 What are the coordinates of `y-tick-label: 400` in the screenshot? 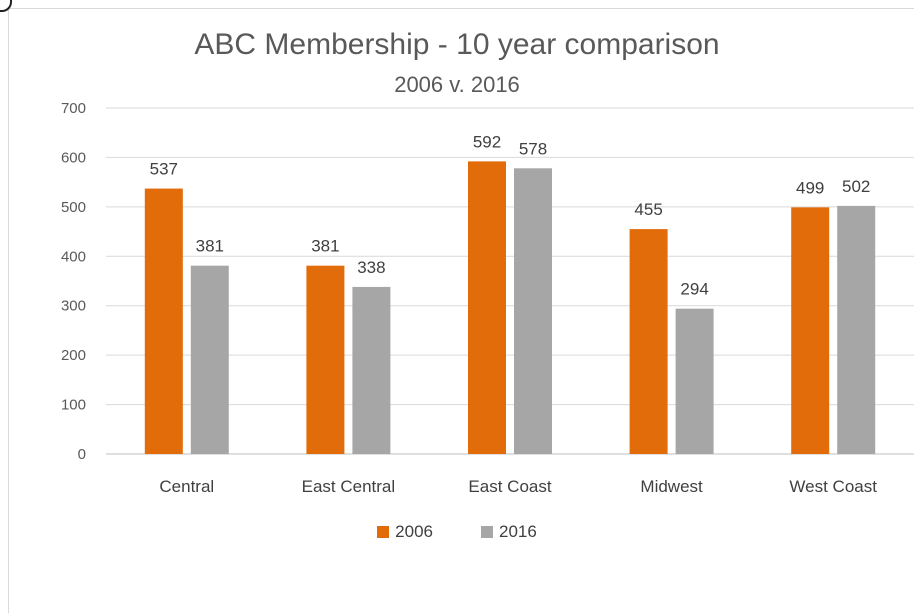 It's located at (73, 256).